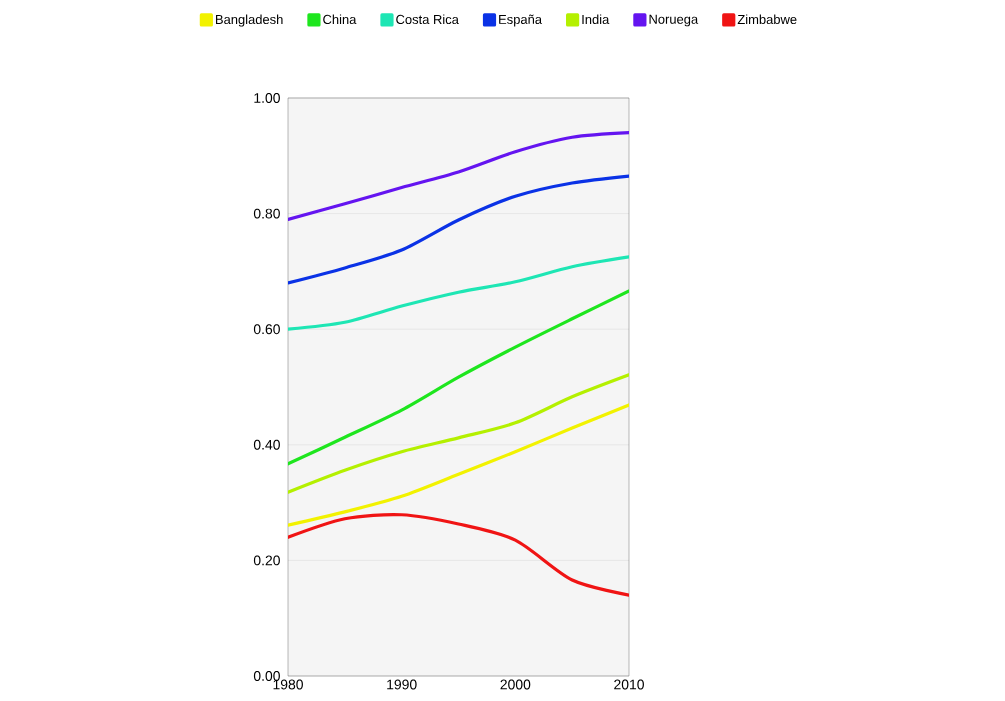  What do you see at coordinates (596, 19) in the screenshot?
I see `legend-label: India` at bounding box center [596, 19].